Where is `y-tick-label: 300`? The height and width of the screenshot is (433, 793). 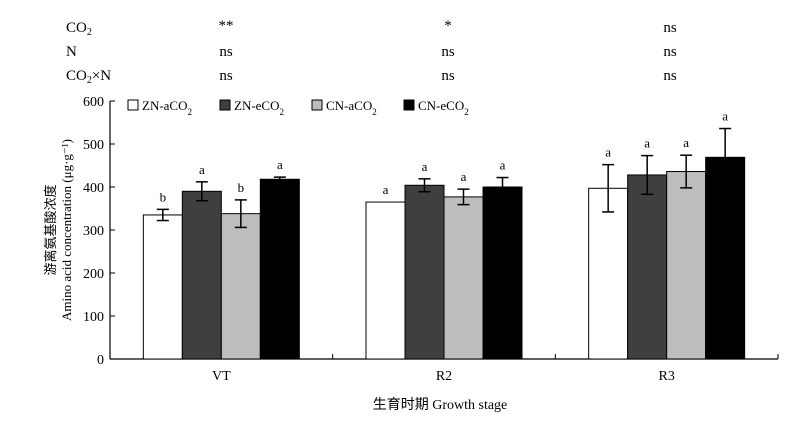 y-tick-label: 300 is located at coordinates (93, 231).